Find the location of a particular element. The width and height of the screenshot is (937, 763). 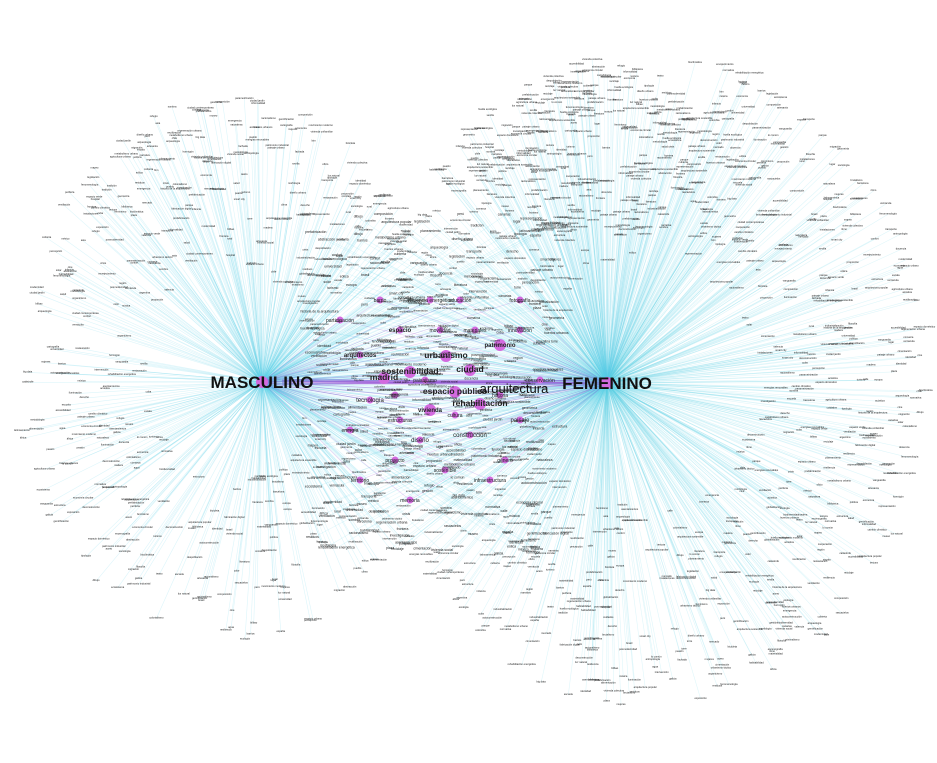

keyword-label-masculino-235: cartografía is located at coordinates (286, 125).